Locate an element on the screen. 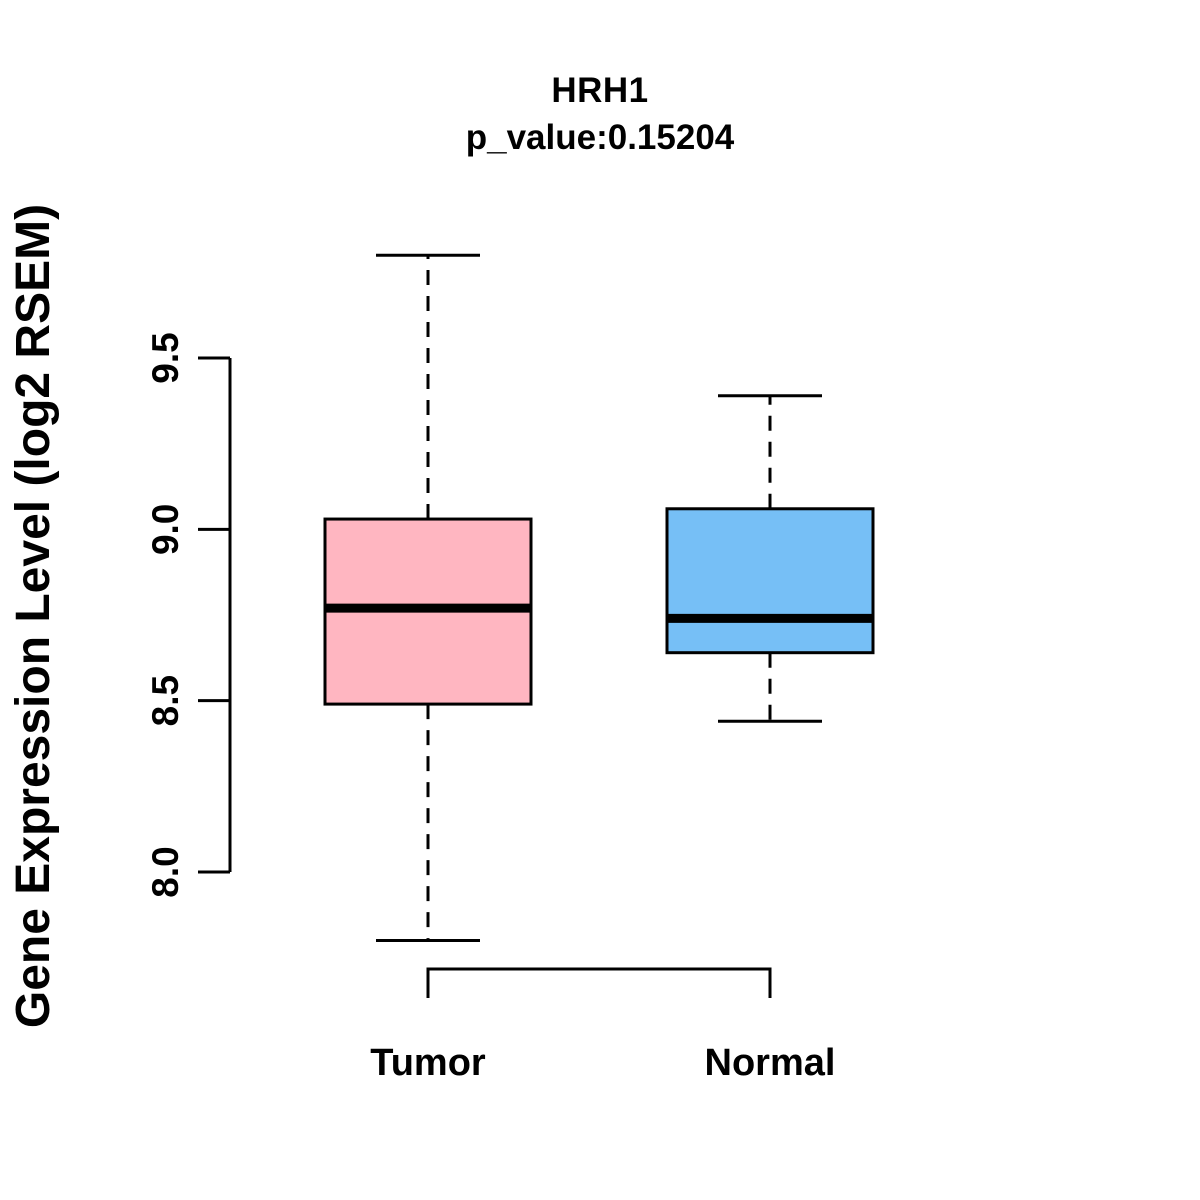 This screenshot has height=1200, width=1200. y-axis-tick-label: 8.5 is located at coordinates (165, 700).